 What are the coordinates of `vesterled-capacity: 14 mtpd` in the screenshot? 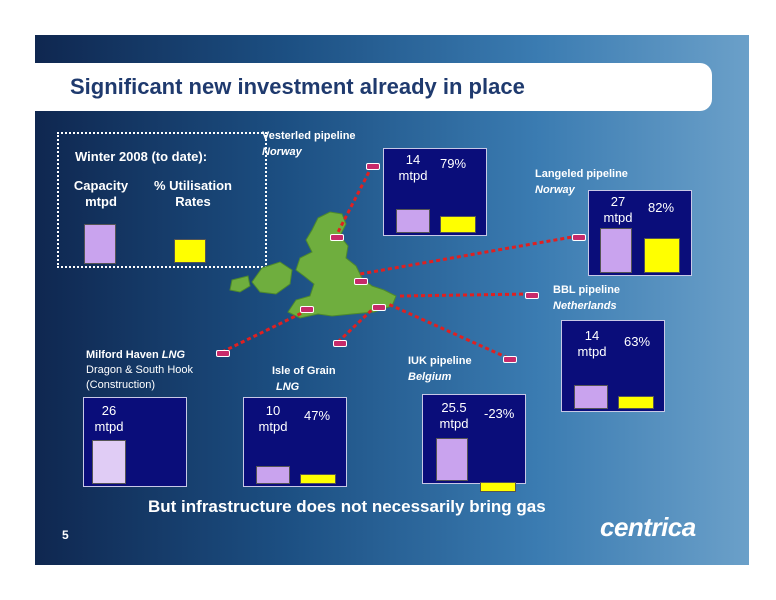 It's located at (413, 167).